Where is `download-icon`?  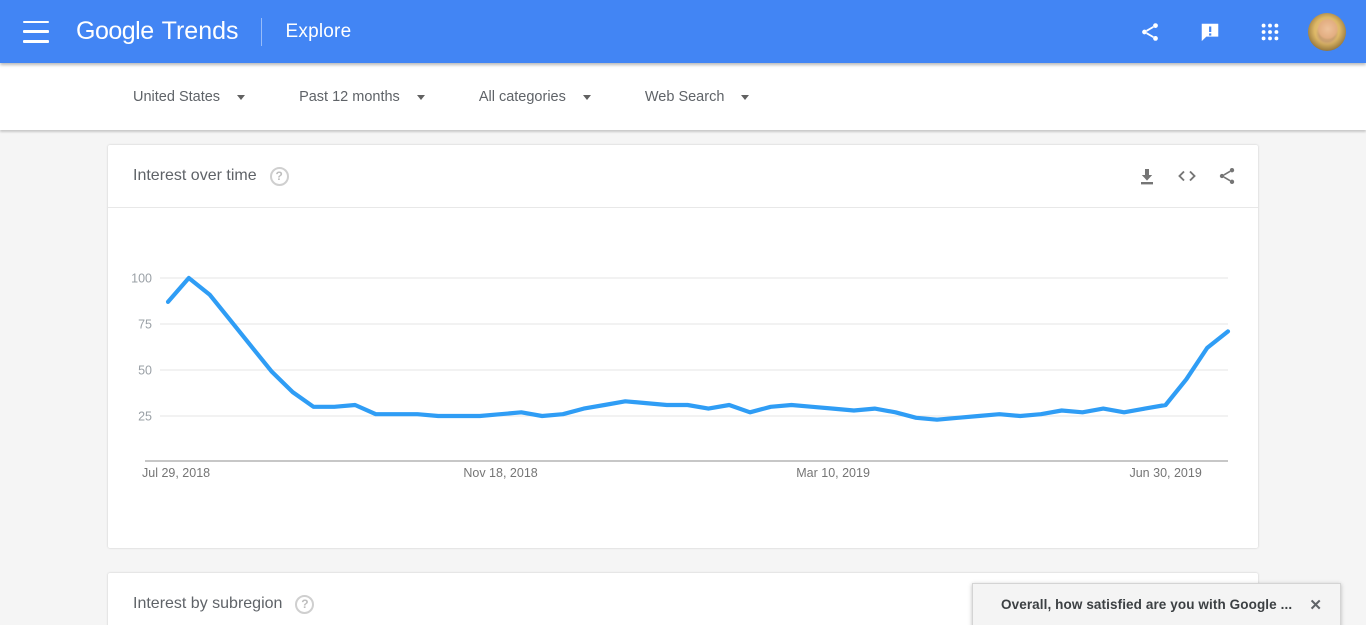
download-icon is located at coordinates (1147, 176).